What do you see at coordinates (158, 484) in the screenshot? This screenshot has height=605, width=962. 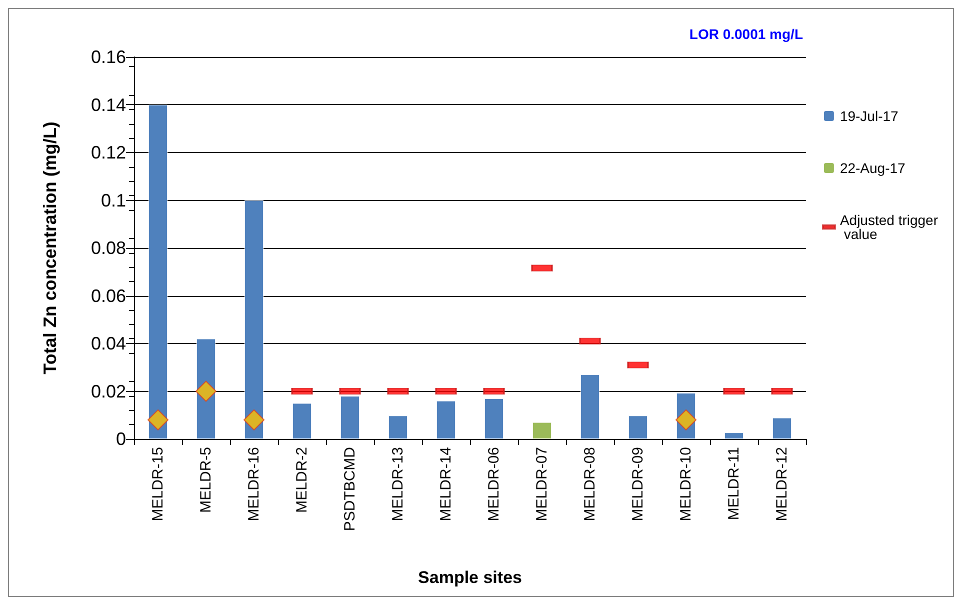 I see `x-tick-label: MELDR-15` at bounding box center [158, 484].